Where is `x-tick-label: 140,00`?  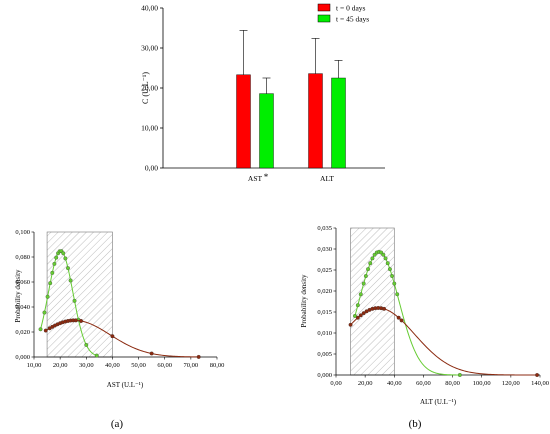 x-tick-label: 140,00 is located at coordinates (540, 383).